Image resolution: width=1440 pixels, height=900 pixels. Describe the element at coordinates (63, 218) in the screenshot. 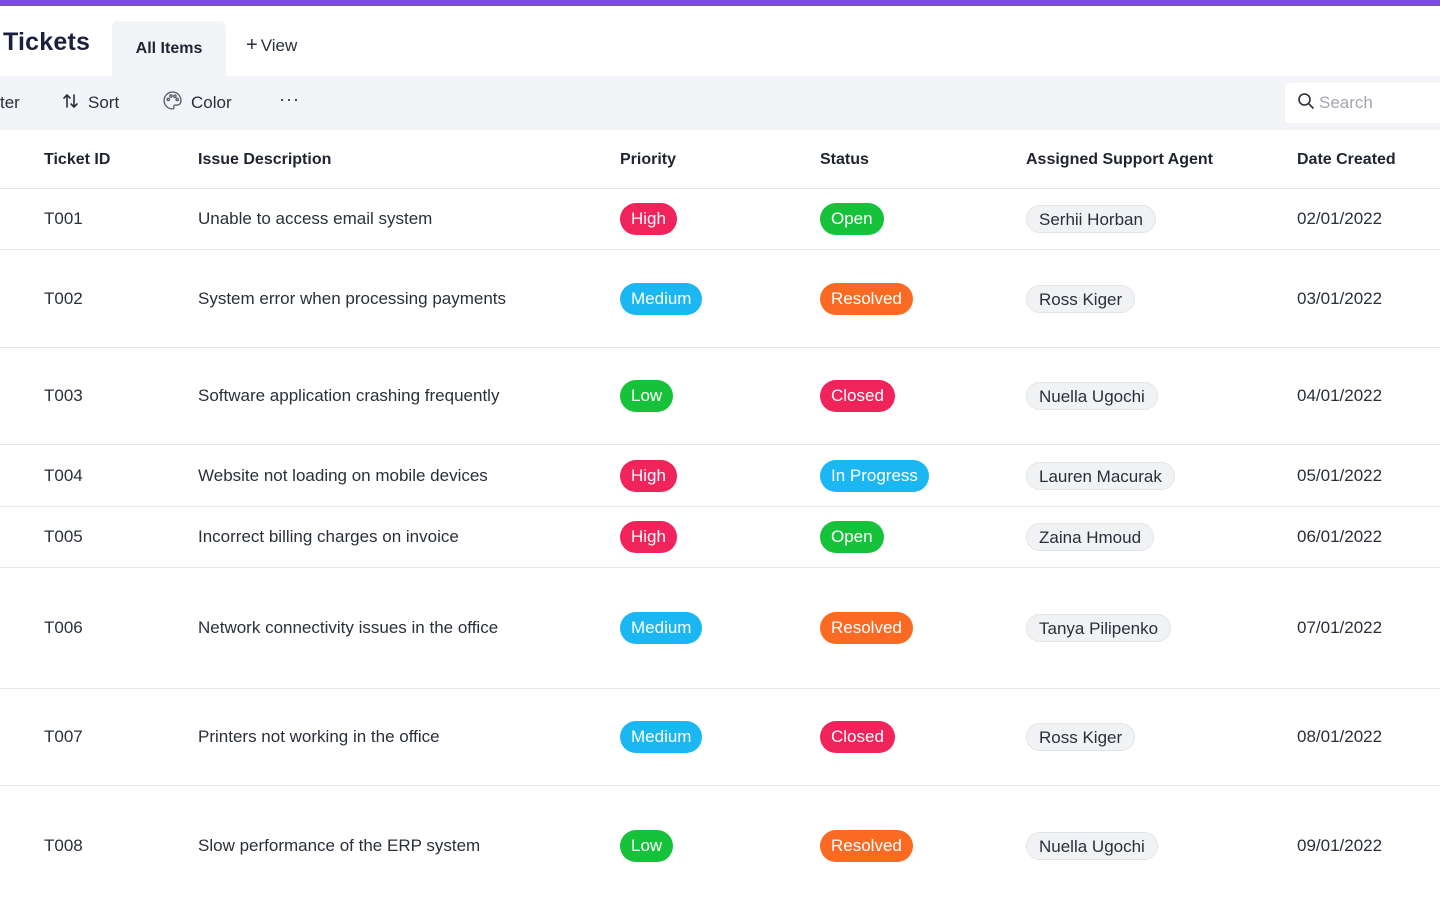

I see `ticket-id-cell: T001` at that location.